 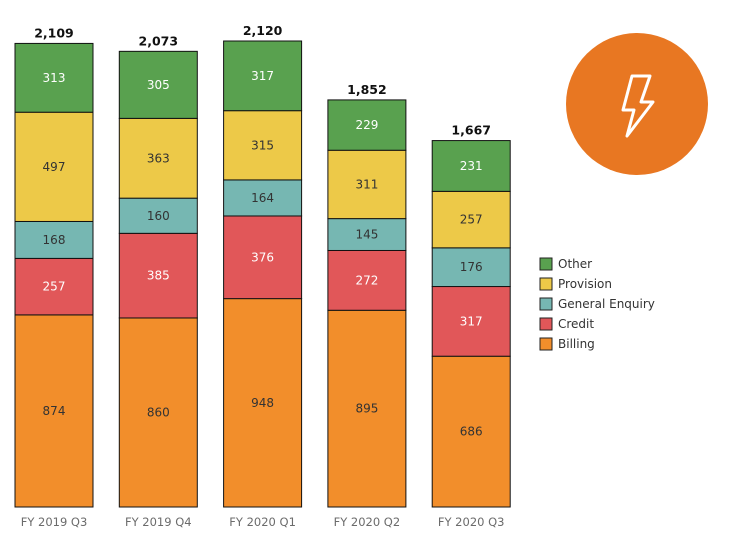 I want to click on data-label-credit: 376, so click(x=262, y=257).